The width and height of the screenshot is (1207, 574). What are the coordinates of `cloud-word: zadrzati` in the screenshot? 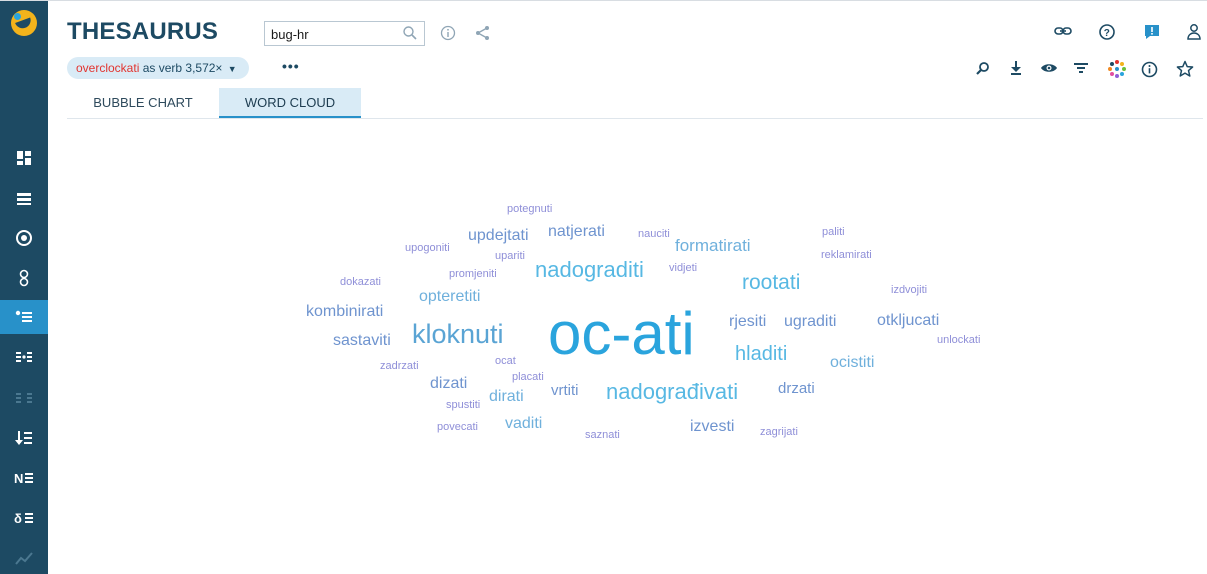 It's located at (399, 366).